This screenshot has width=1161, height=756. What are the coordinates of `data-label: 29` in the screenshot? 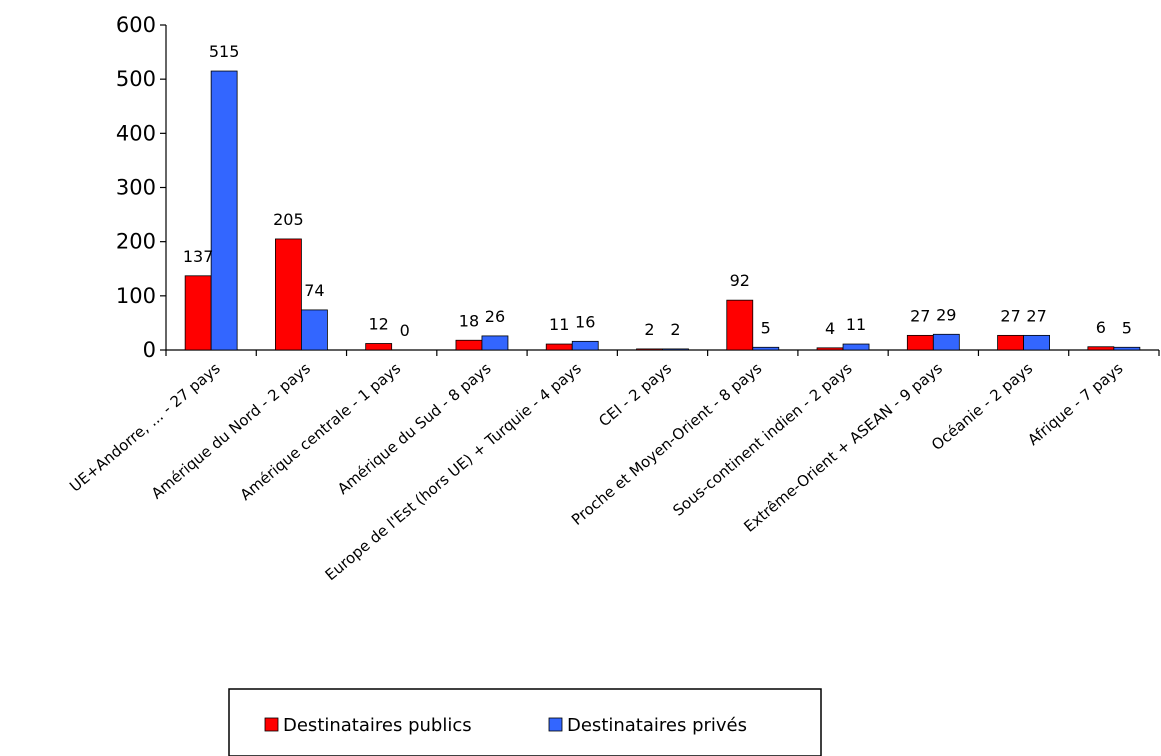 It's located at (946, 314).